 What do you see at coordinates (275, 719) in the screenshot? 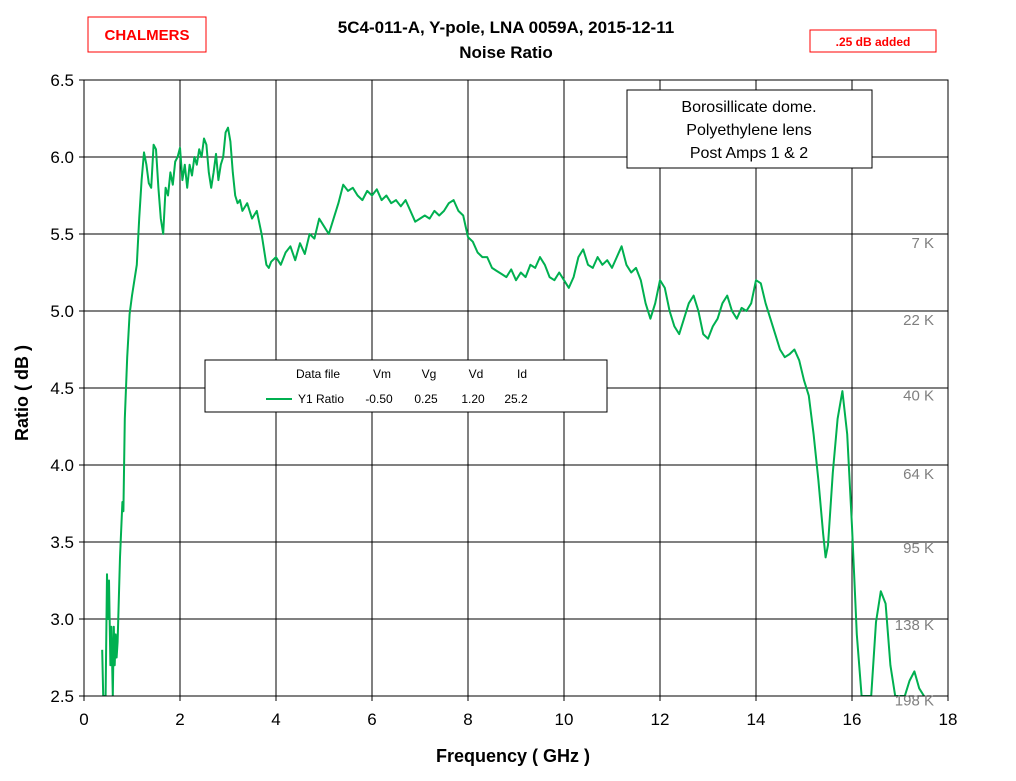
I see `x-tick-label: 4` at bounding box center [275, 719].